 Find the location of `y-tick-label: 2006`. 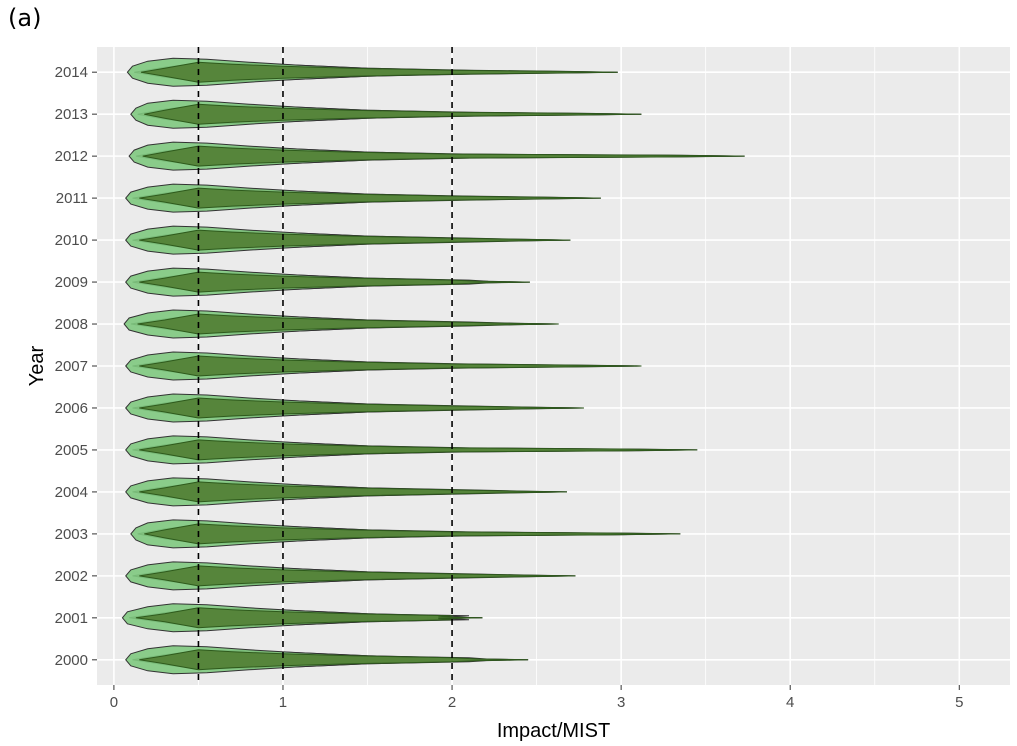

y-tick-label: 2006 is located at coordinates (71, 408).